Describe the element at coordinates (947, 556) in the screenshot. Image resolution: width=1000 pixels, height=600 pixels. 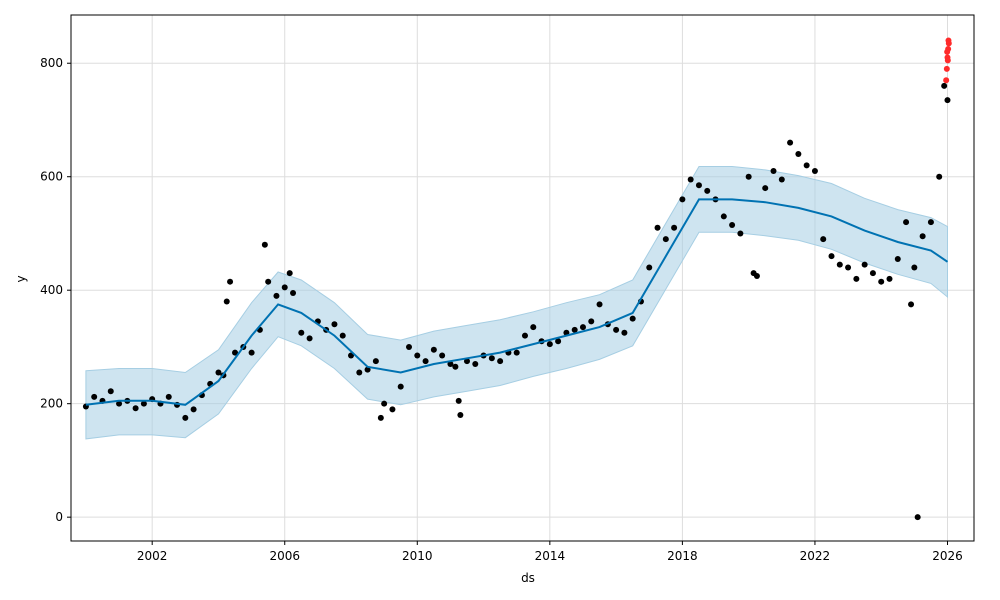
I see `x-tick-label: 2026` at that location.